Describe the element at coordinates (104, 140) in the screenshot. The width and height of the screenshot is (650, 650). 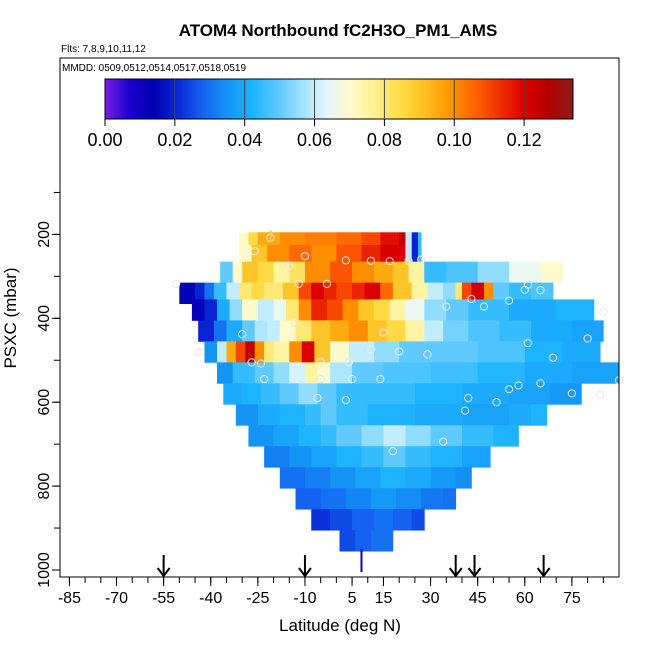
I see `colorbar-tick-label: 0.00` at that location.